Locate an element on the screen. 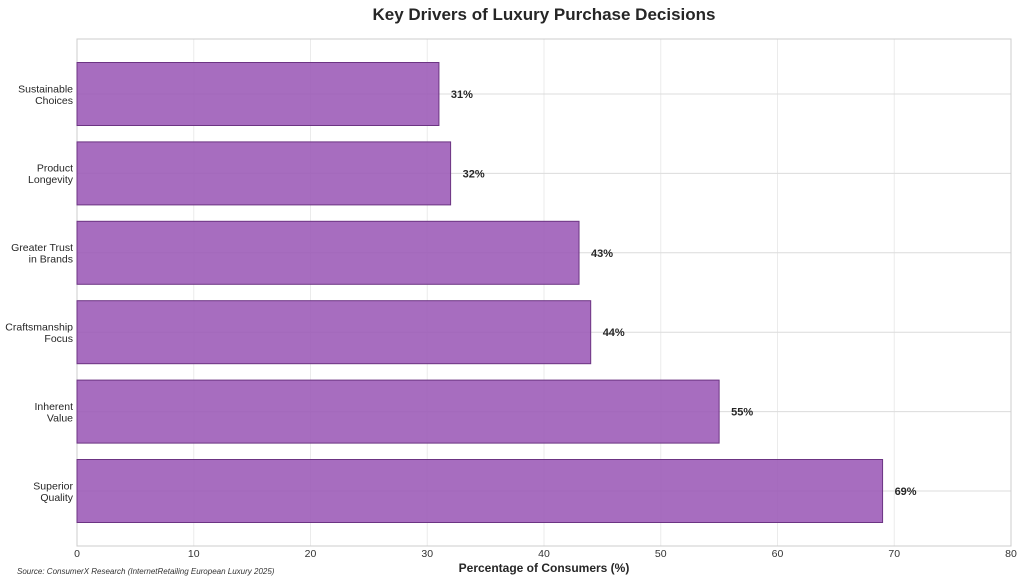 This screenshot has height=588, width=1024. x-tick-label: 80 is located at coordinates (1011, 554).